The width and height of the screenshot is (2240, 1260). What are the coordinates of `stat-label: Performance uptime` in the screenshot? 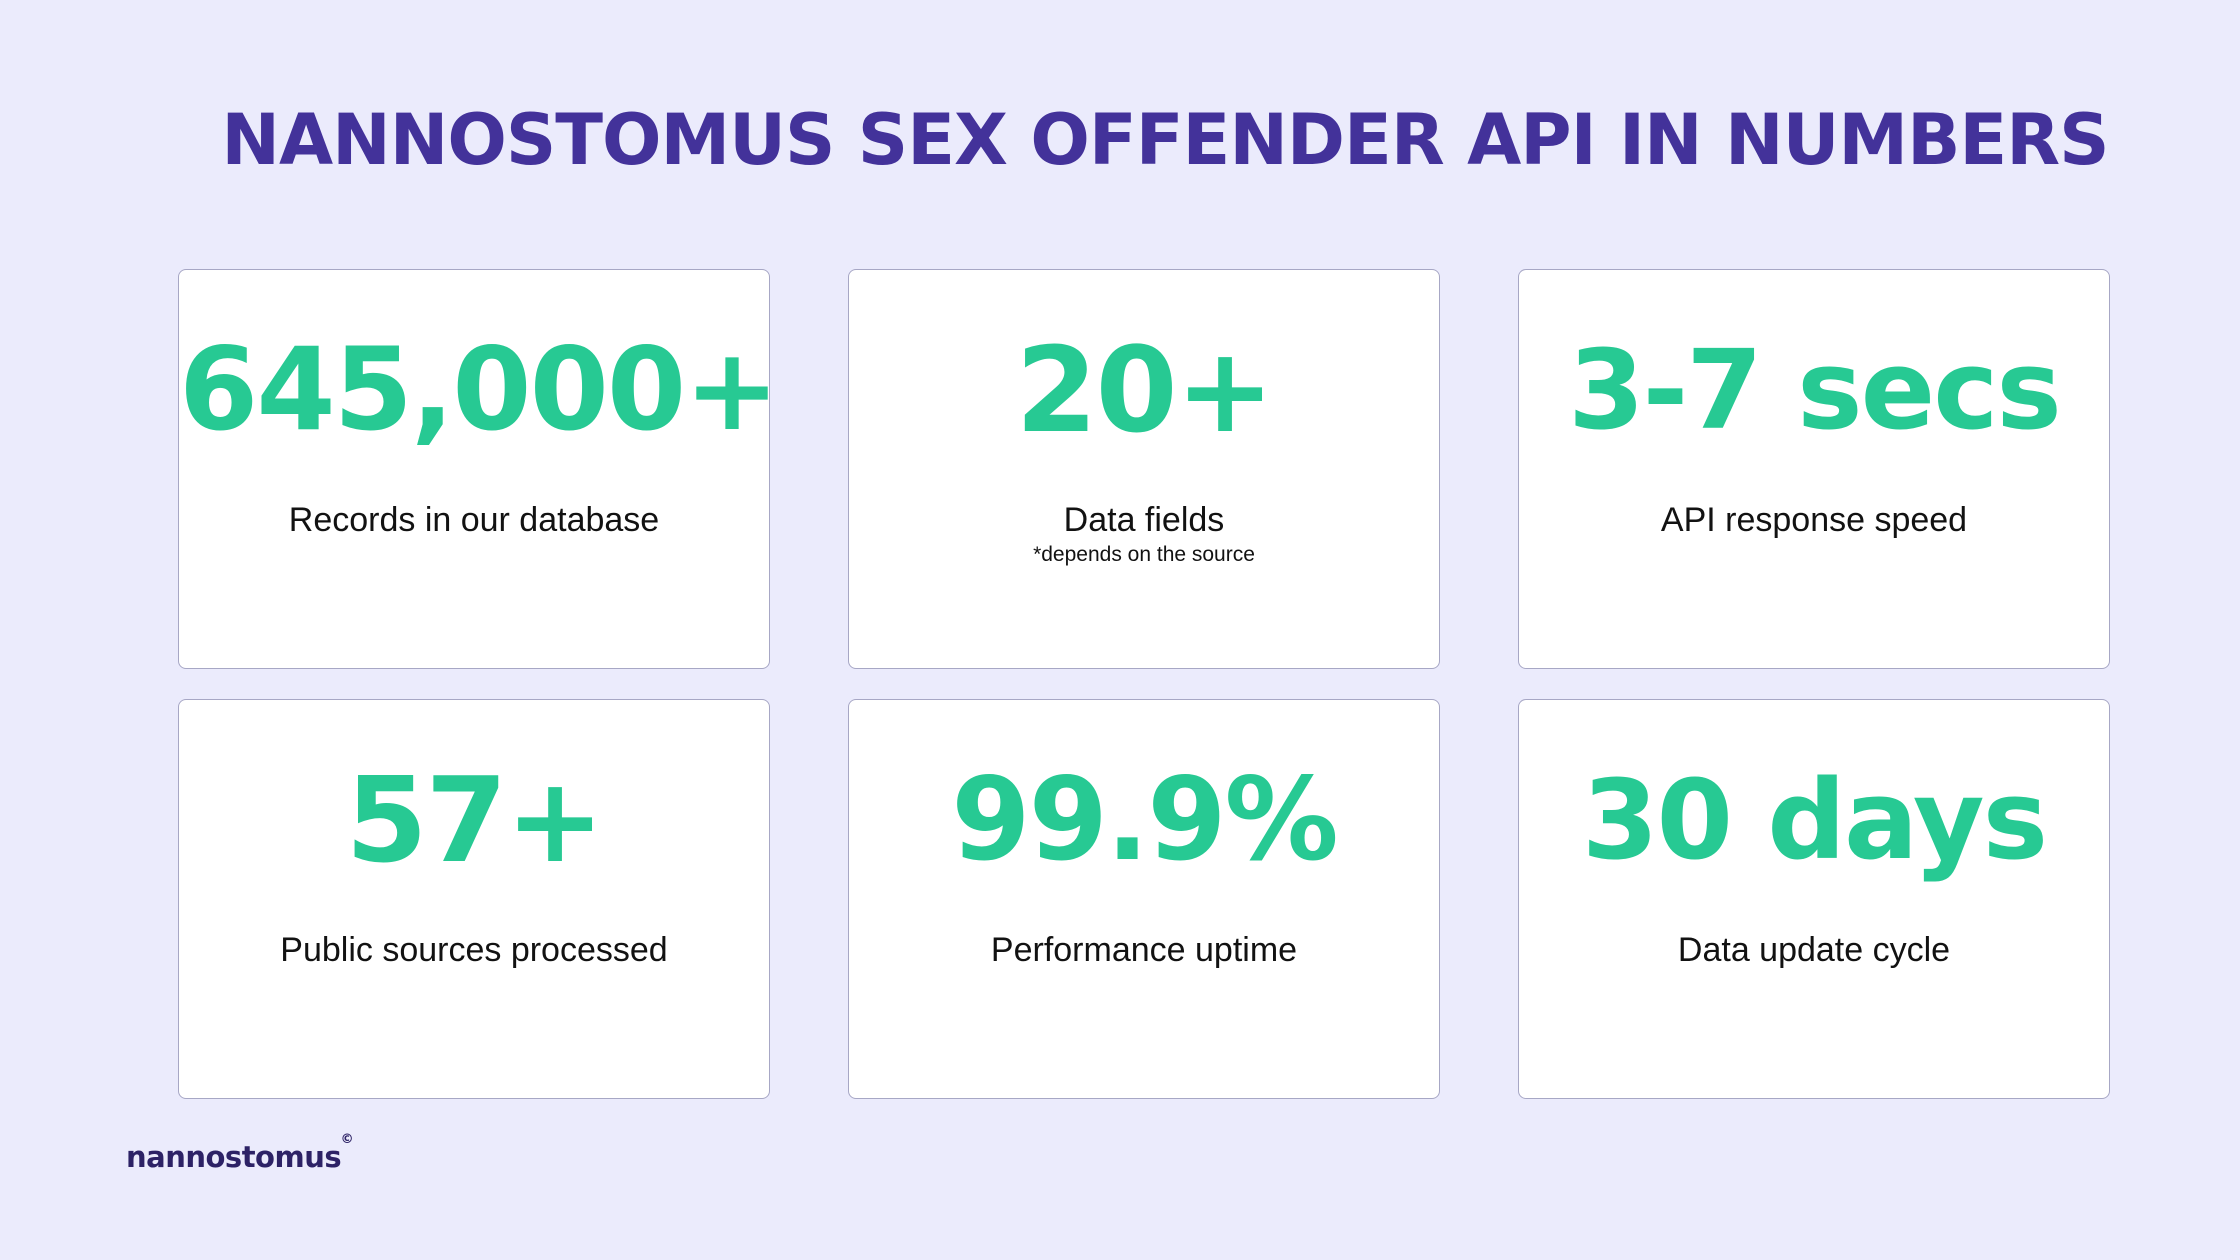 It's located at (1144, 950).